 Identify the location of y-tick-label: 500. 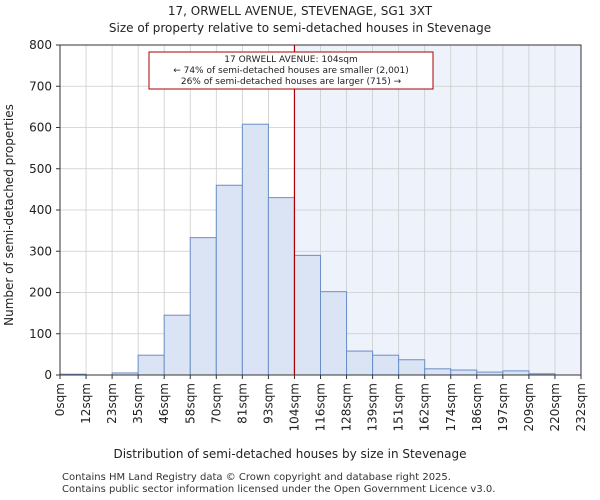
(40, 169).